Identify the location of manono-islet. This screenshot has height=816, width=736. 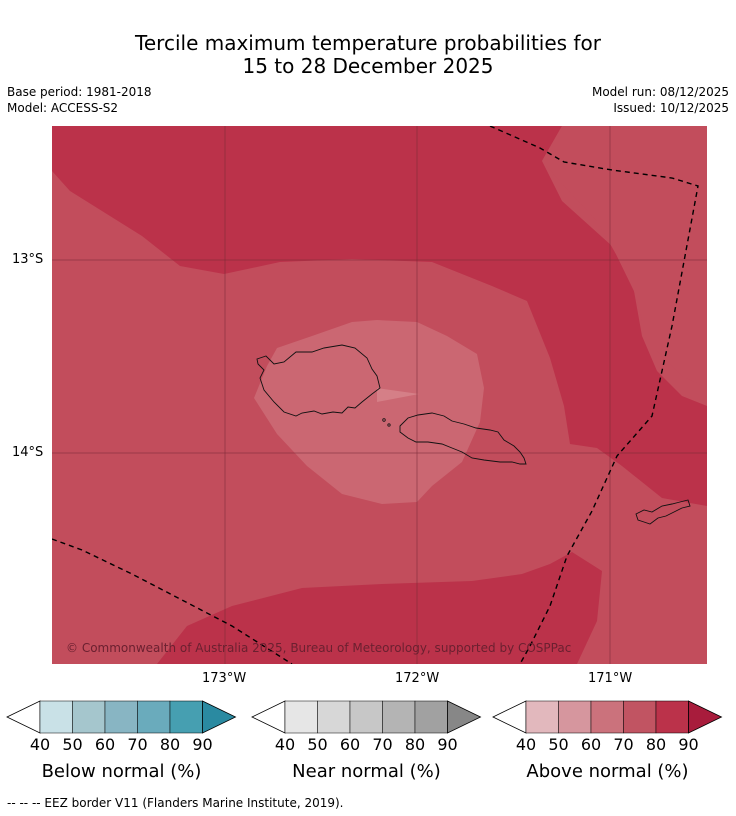
(384, 420).